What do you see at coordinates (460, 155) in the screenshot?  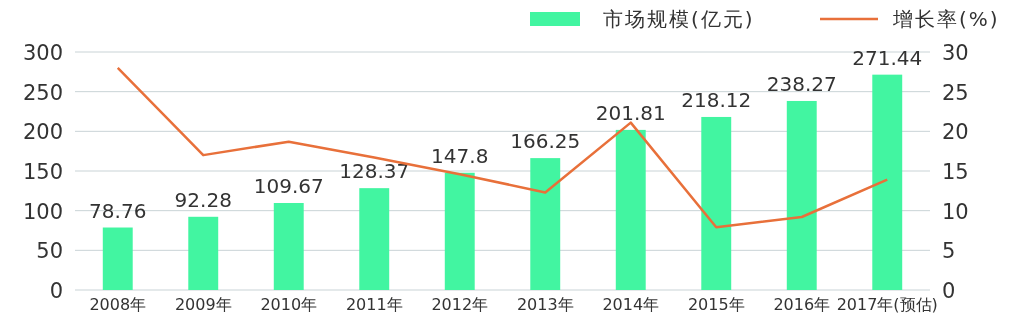 I see `data-label: 147.8` at bounding box center [460, 155].